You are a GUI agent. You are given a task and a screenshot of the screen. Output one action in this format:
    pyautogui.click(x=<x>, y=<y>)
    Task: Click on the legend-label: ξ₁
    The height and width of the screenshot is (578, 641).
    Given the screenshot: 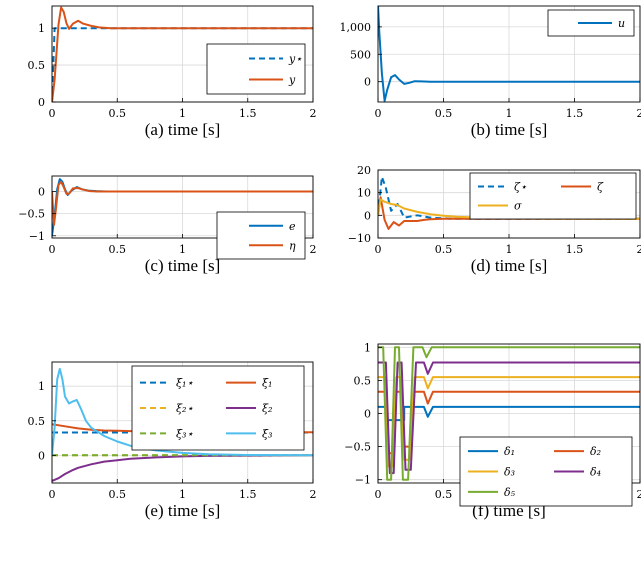 What is the action you would take?
    pyautogui.click(x=267, y=383)
    